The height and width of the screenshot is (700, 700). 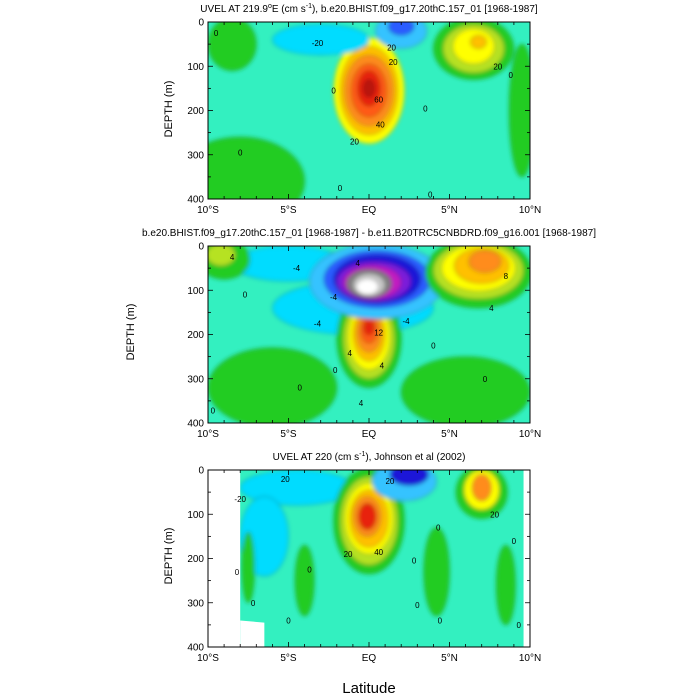 What do you see at coordinates (369, 111) in the screenshot?
I see `field-1: 0 -20 20 20 60 40 20 0 0 0 0 20 0 0` at bounding box center [369, 111].